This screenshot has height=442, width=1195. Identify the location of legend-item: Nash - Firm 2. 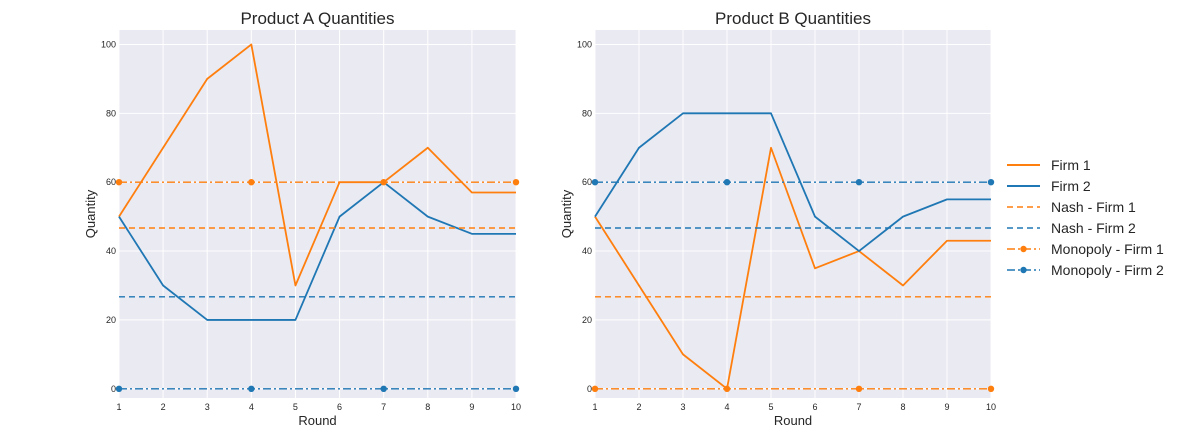
(1071, 228).